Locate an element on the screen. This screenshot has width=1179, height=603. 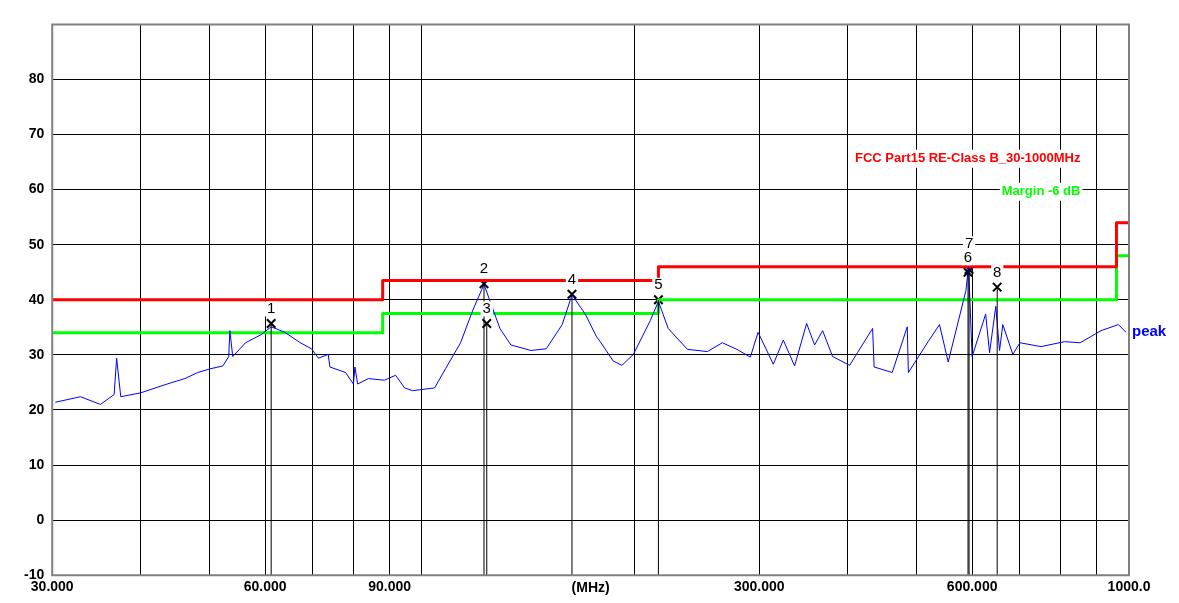
y-tick-label: 20 is located at coordinates (36, 408).